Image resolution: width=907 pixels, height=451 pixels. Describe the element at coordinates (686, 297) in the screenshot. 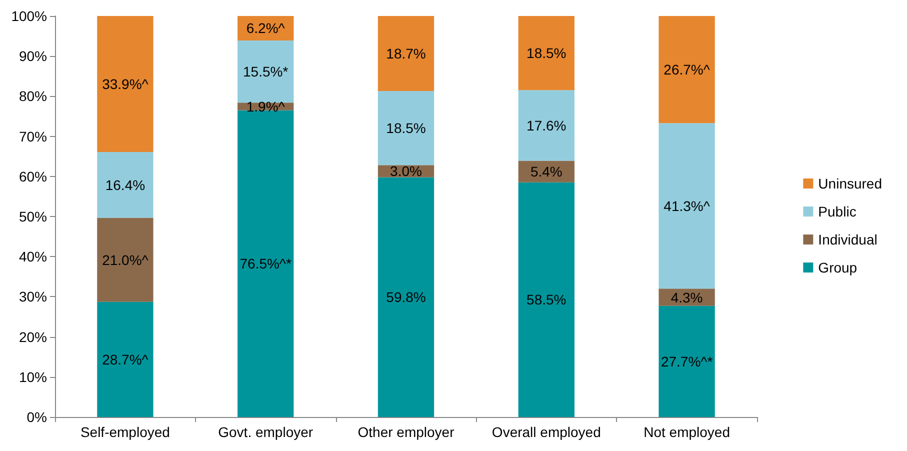

I see `data-label: 4.3%` at that location.